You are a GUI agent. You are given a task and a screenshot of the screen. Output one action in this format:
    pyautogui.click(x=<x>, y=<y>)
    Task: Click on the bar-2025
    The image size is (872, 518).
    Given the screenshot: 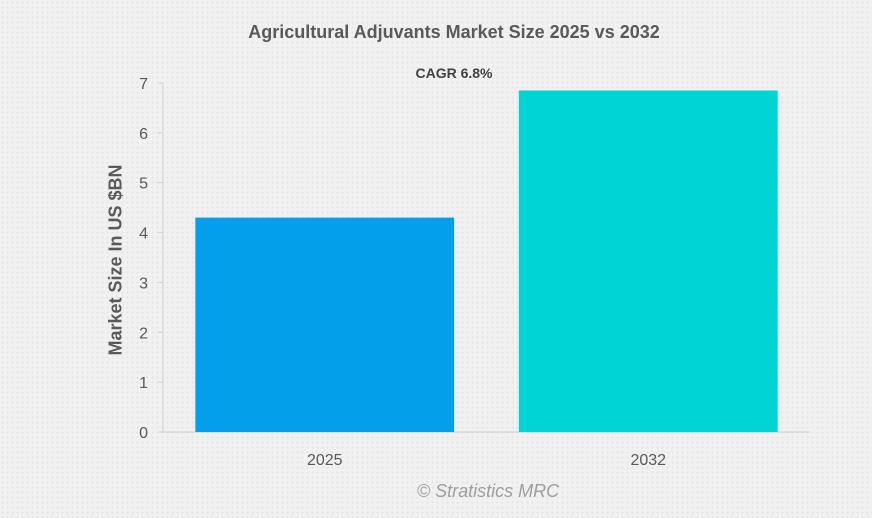 What is the action you would take?
    pyautogui.click(x=325, y=324)
    